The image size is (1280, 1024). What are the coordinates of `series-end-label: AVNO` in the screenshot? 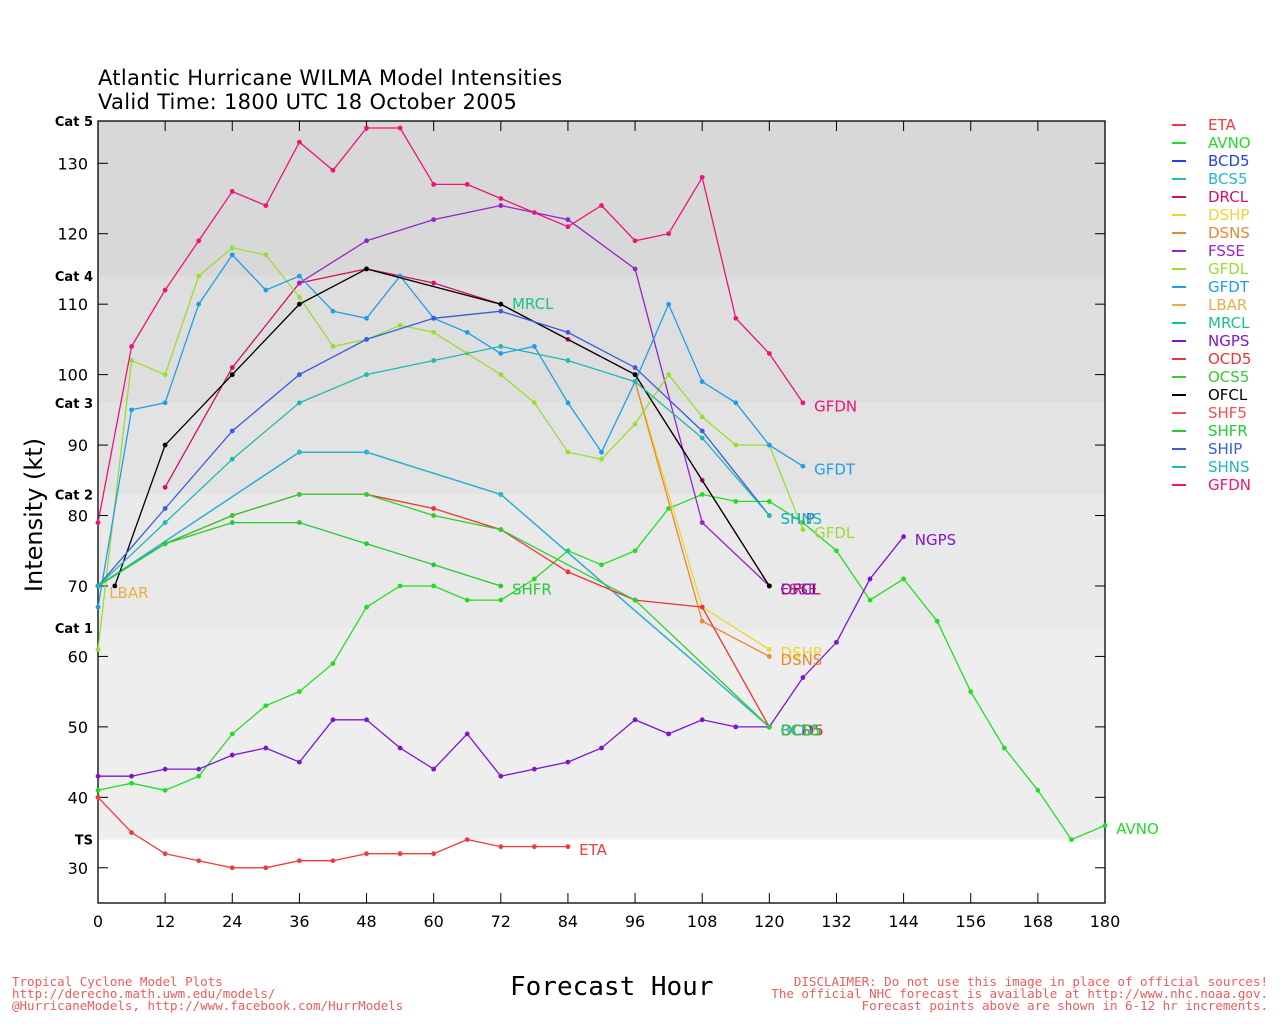 It's located at (1137, 829).